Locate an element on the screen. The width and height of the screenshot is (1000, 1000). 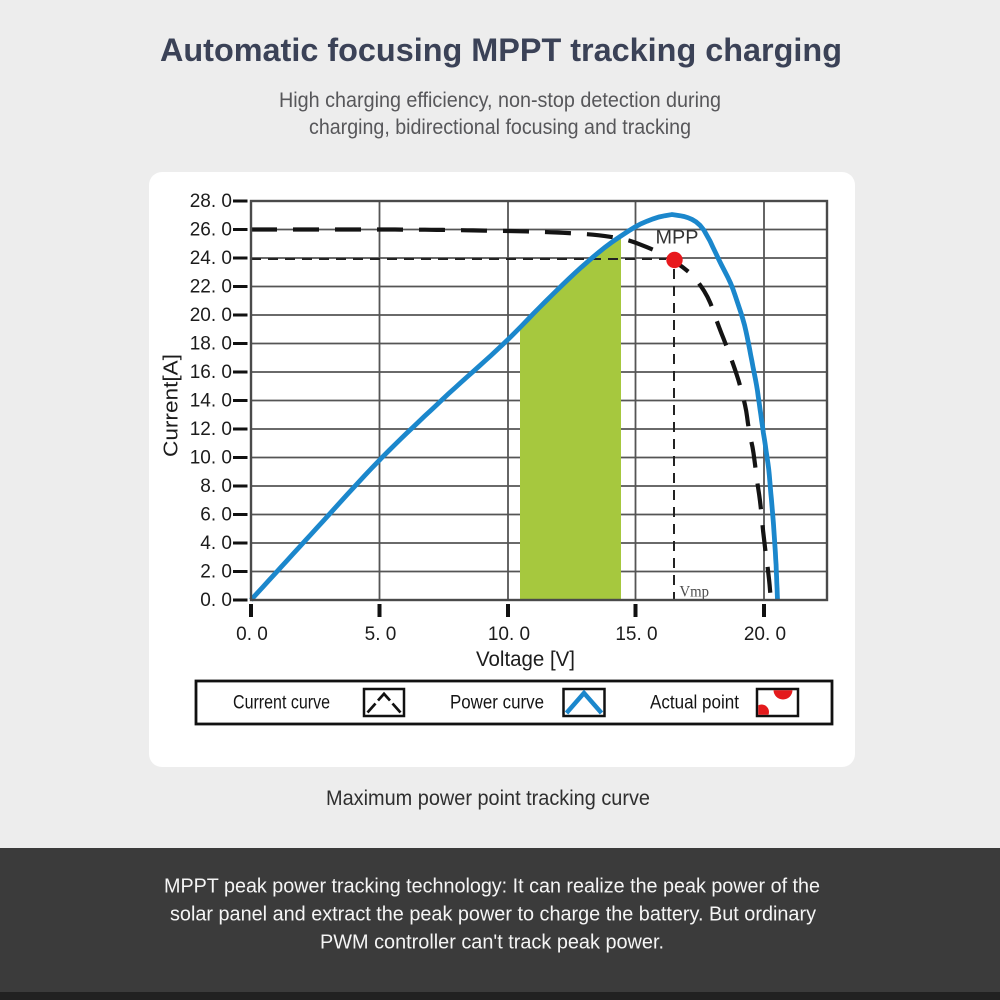
svg-text: MPP is located at coordinates (677, 238).